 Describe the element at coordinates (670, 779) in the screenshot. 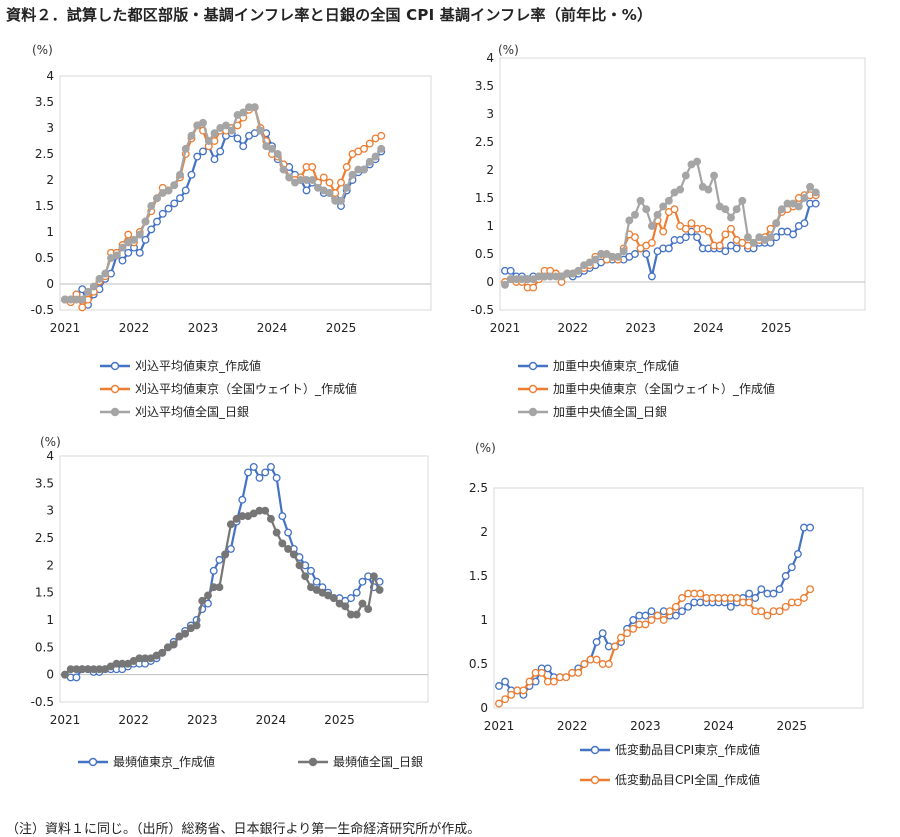

I see `legend-entry: 低変動品目CPI全国_作成値` at that location.